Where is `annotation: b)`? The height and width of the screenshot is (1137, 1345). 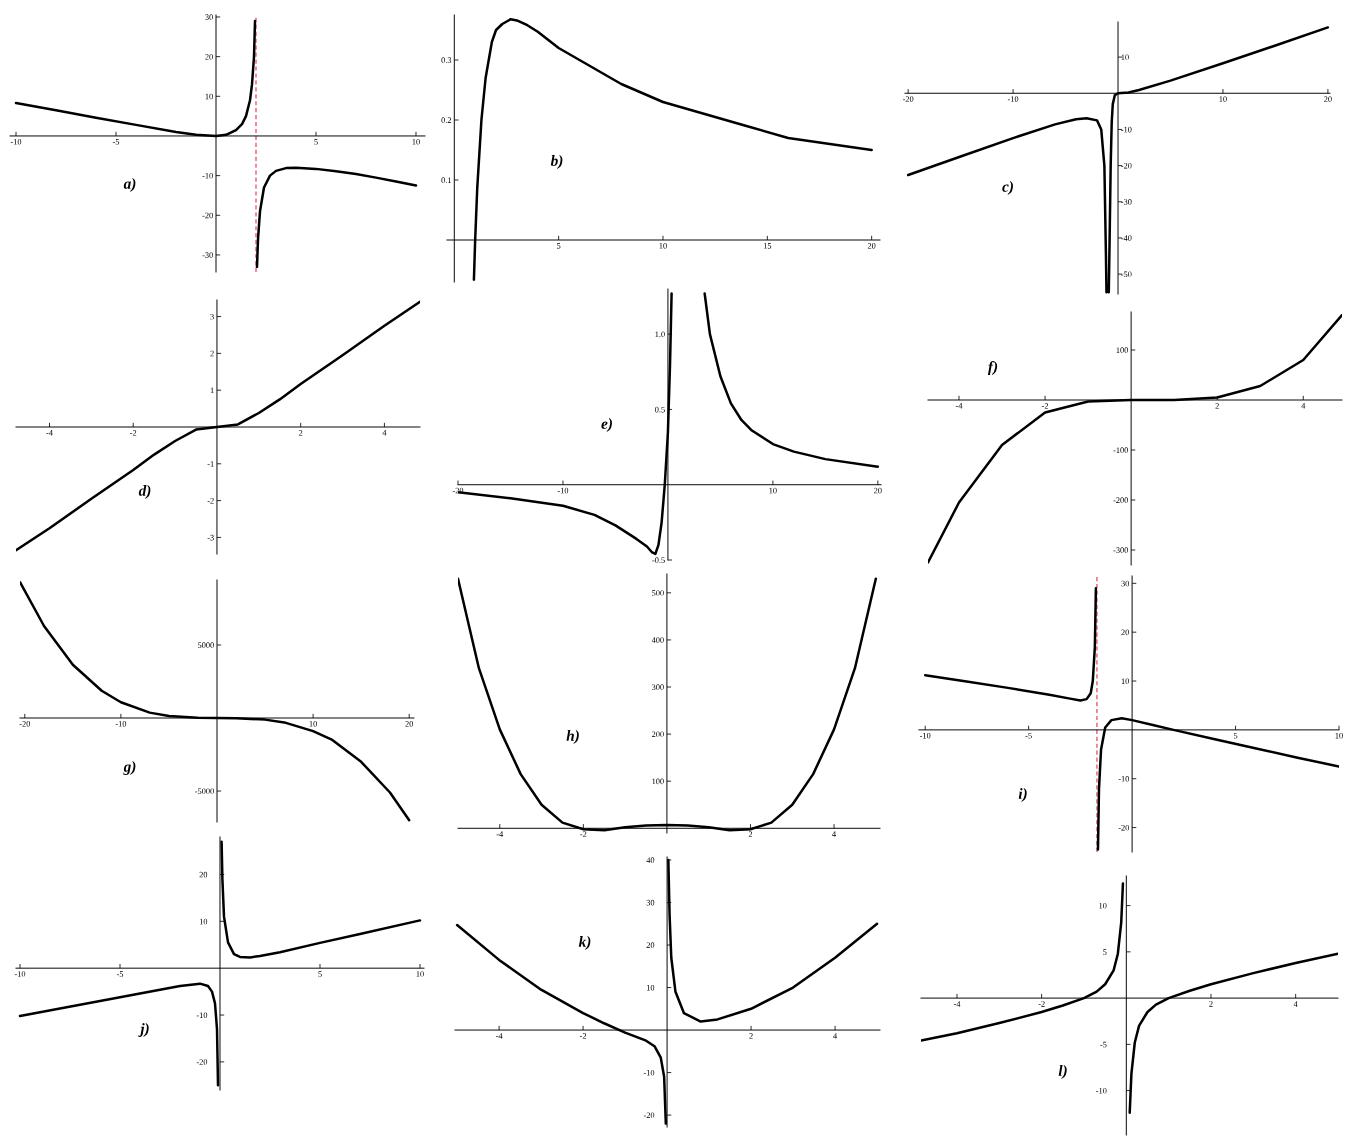 annotation: b) is located at coordinates (556, 162).